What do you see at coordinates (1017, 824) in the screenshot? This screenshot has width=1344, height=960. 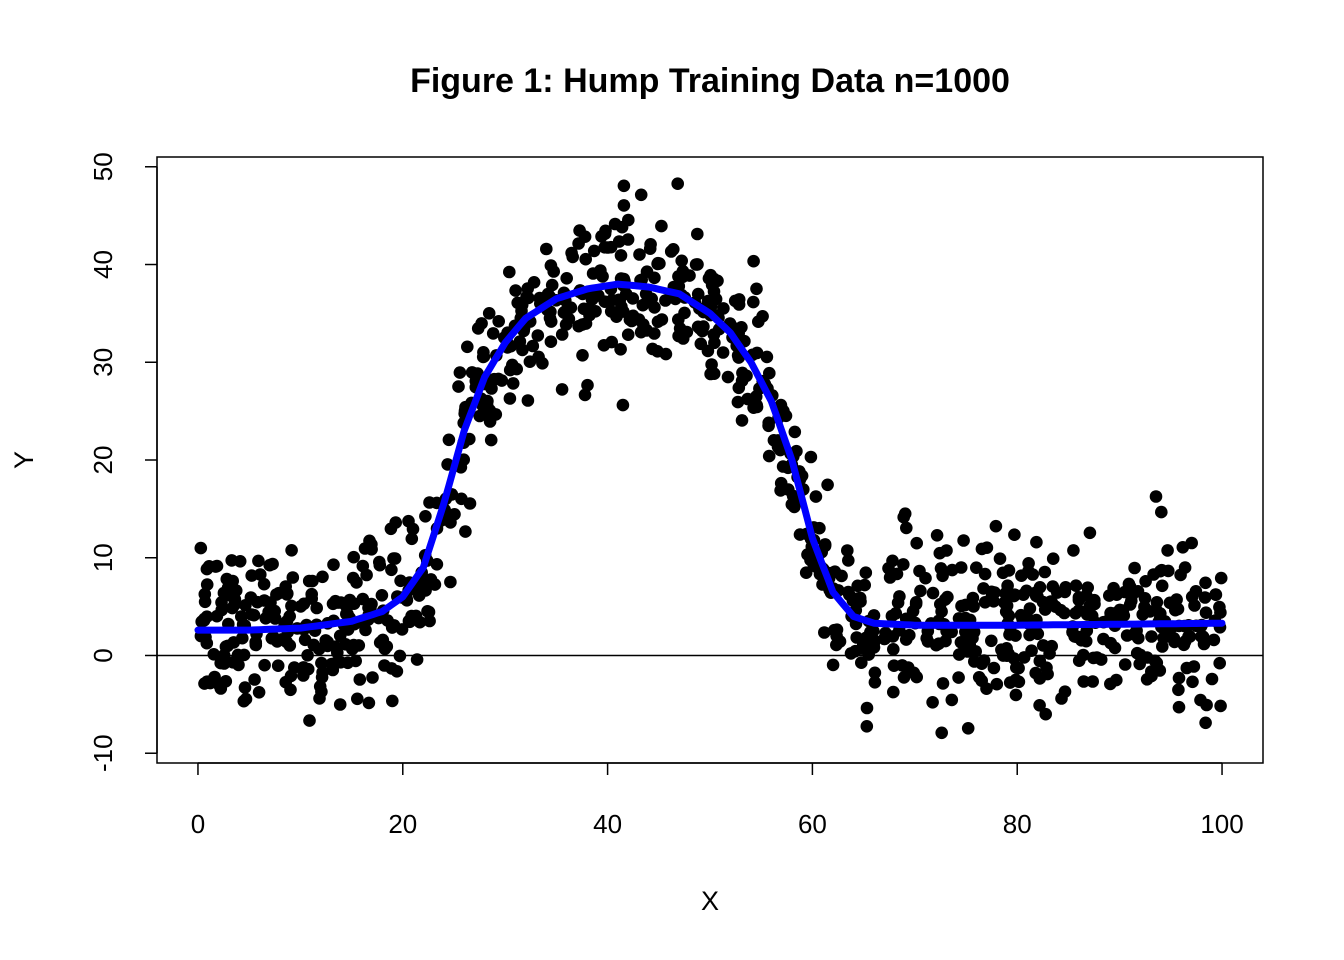 I see `x-tick-label: 80` at bounding box center [1017, 824].